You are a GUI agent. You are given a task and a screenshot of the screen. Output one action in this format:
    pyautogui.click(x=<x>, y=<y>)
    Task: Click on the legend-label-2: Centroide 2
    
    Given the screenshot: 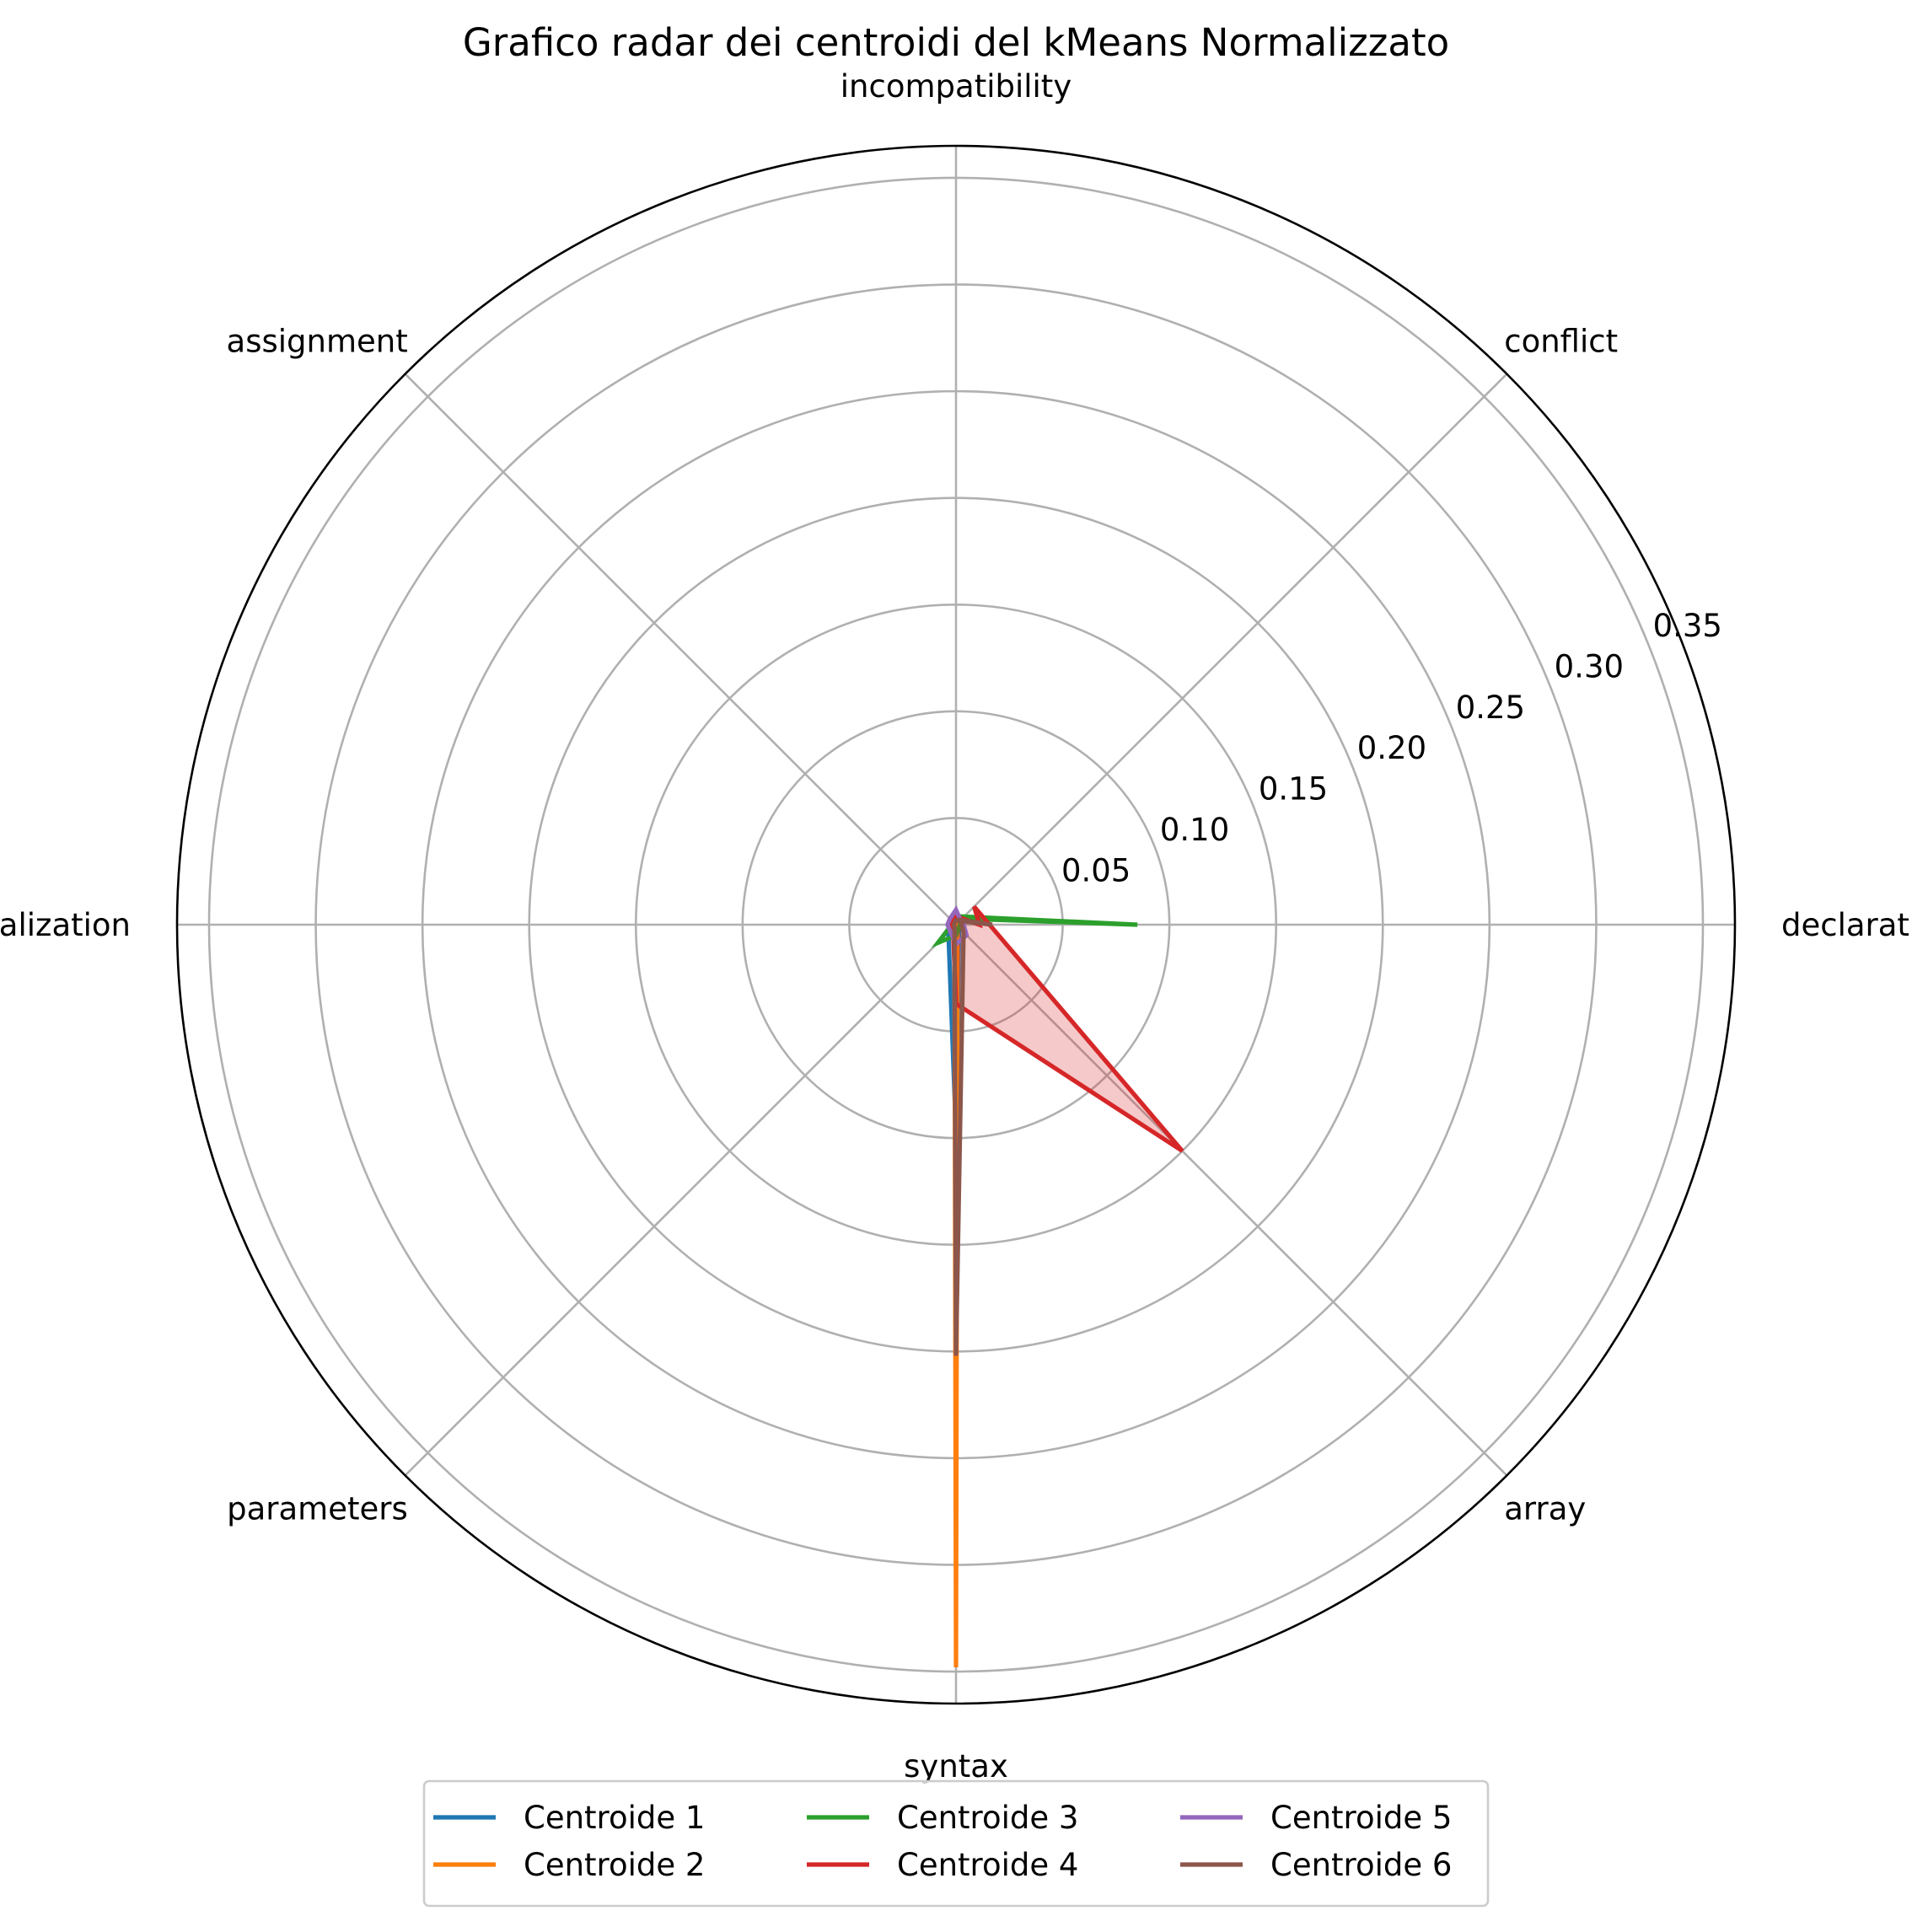 What is the action you would take?
    pyautogui.click(x=614, y=1865)
    